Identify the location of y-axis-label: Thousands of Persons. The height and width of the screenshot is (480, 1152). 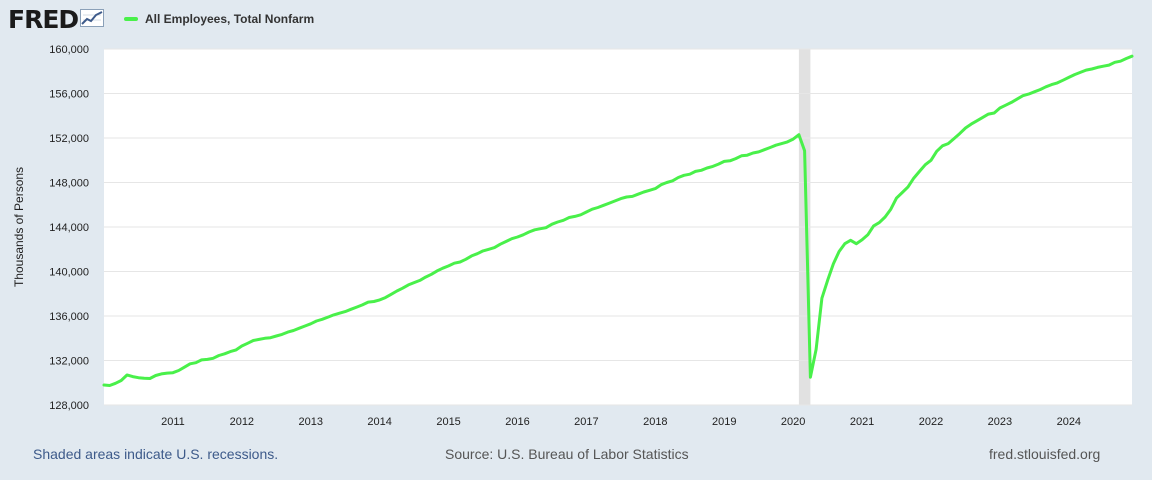
(19, 227).